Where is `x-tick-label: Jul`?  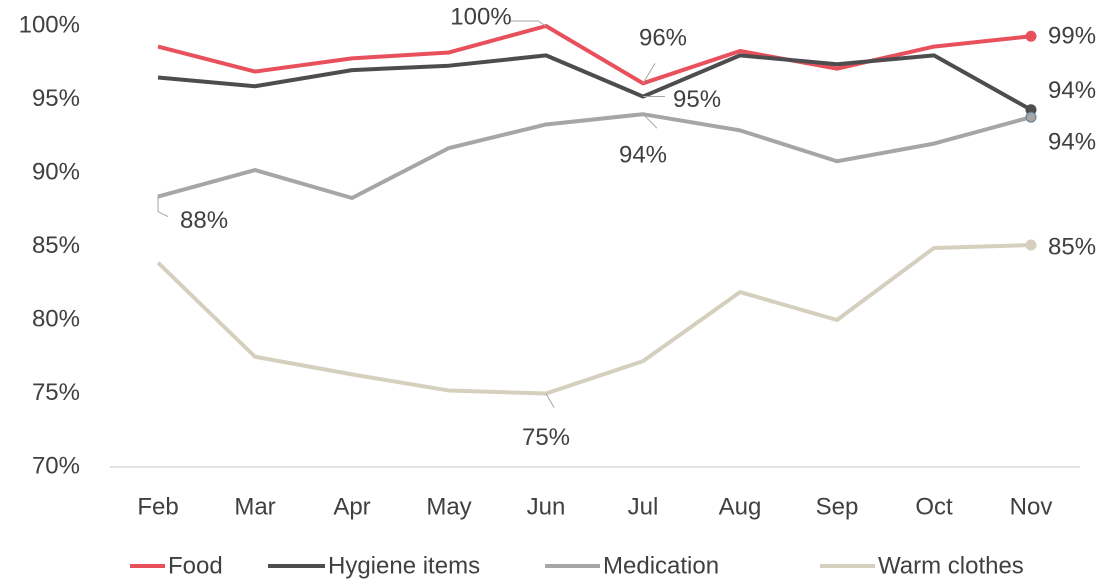 x-tick-label: Jul is located at coordinates (643, 506).